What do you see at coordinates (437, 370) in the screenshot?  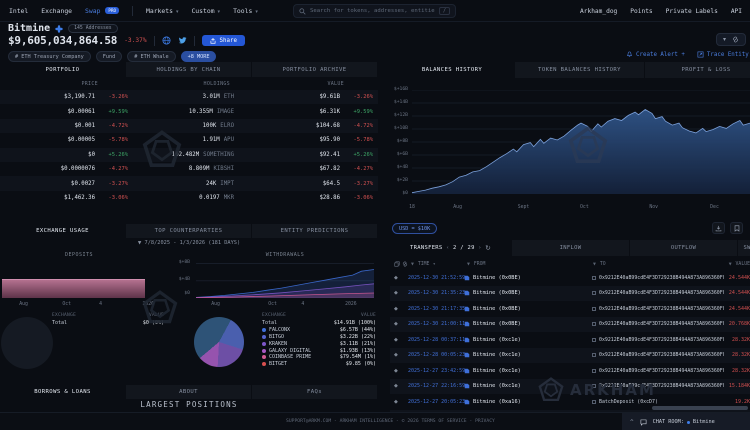 I see `transfer-time: 2025-12-27 23:42:59` at bounding box center [437, 370].